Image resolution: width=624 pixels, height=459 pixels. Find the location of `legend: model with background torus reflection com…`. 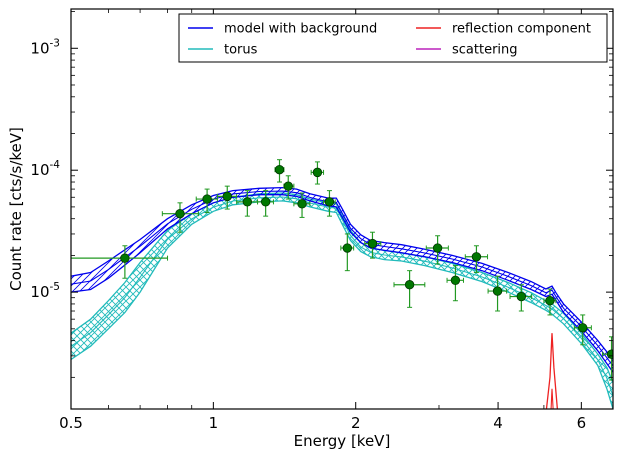

legend: model with background torus reflection com… is located at coordinates (393, 38).